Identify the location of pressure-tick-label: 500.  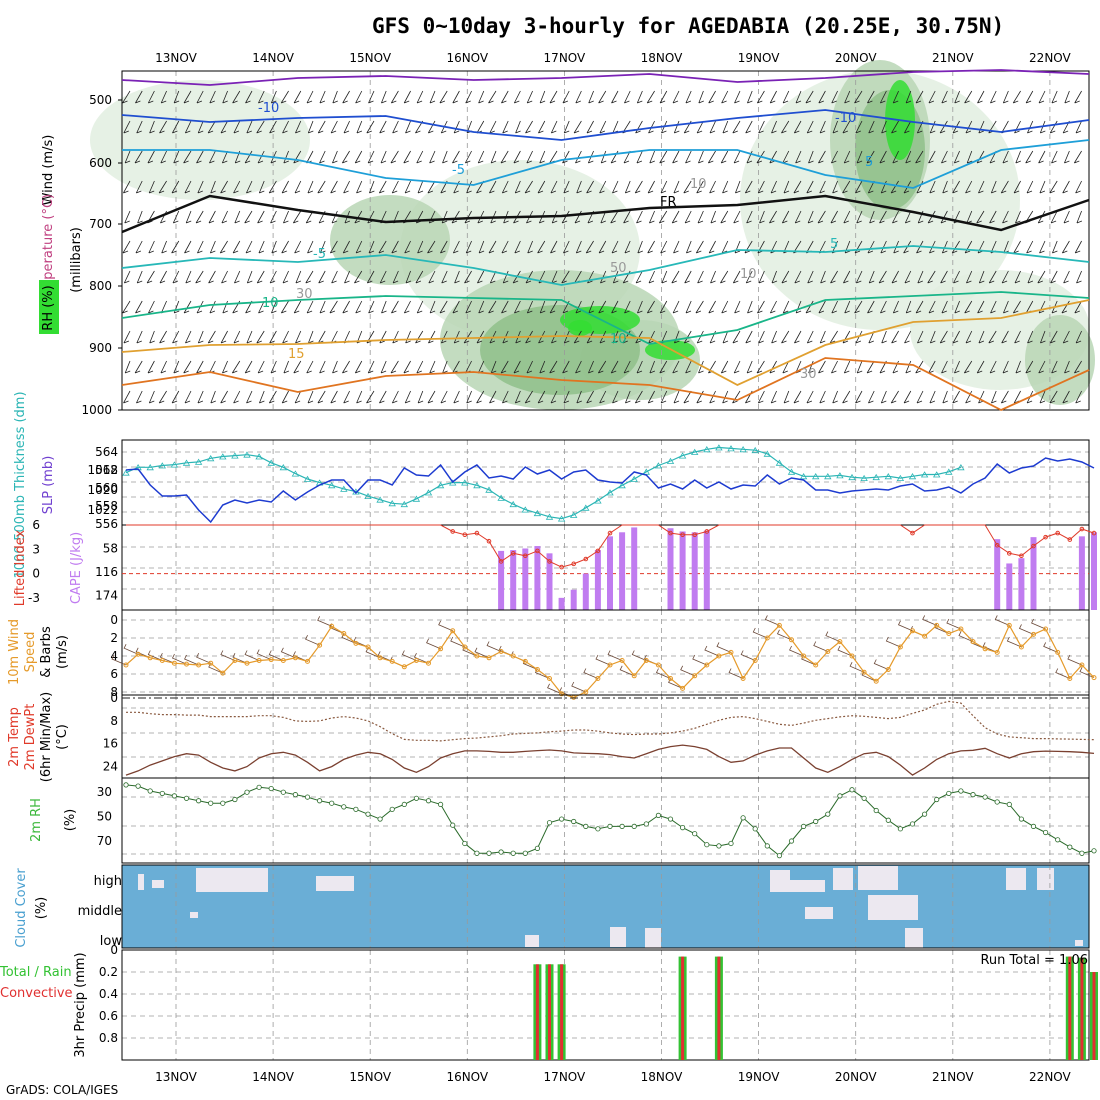
(100, 100).